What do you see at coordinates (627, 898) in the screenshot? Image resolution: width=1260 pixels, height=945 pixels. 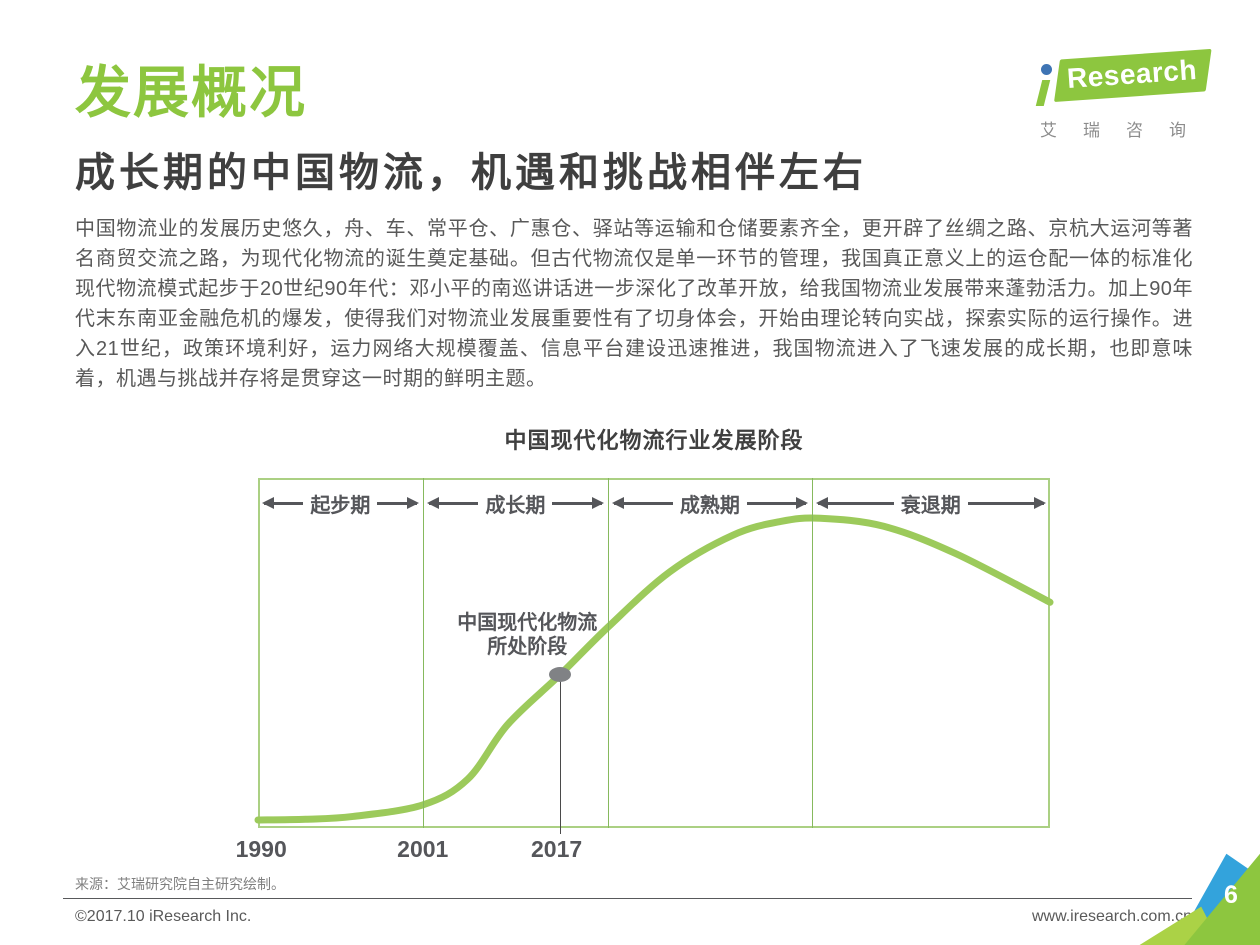 I see `footer-divider` at bounding box center [627, 898].